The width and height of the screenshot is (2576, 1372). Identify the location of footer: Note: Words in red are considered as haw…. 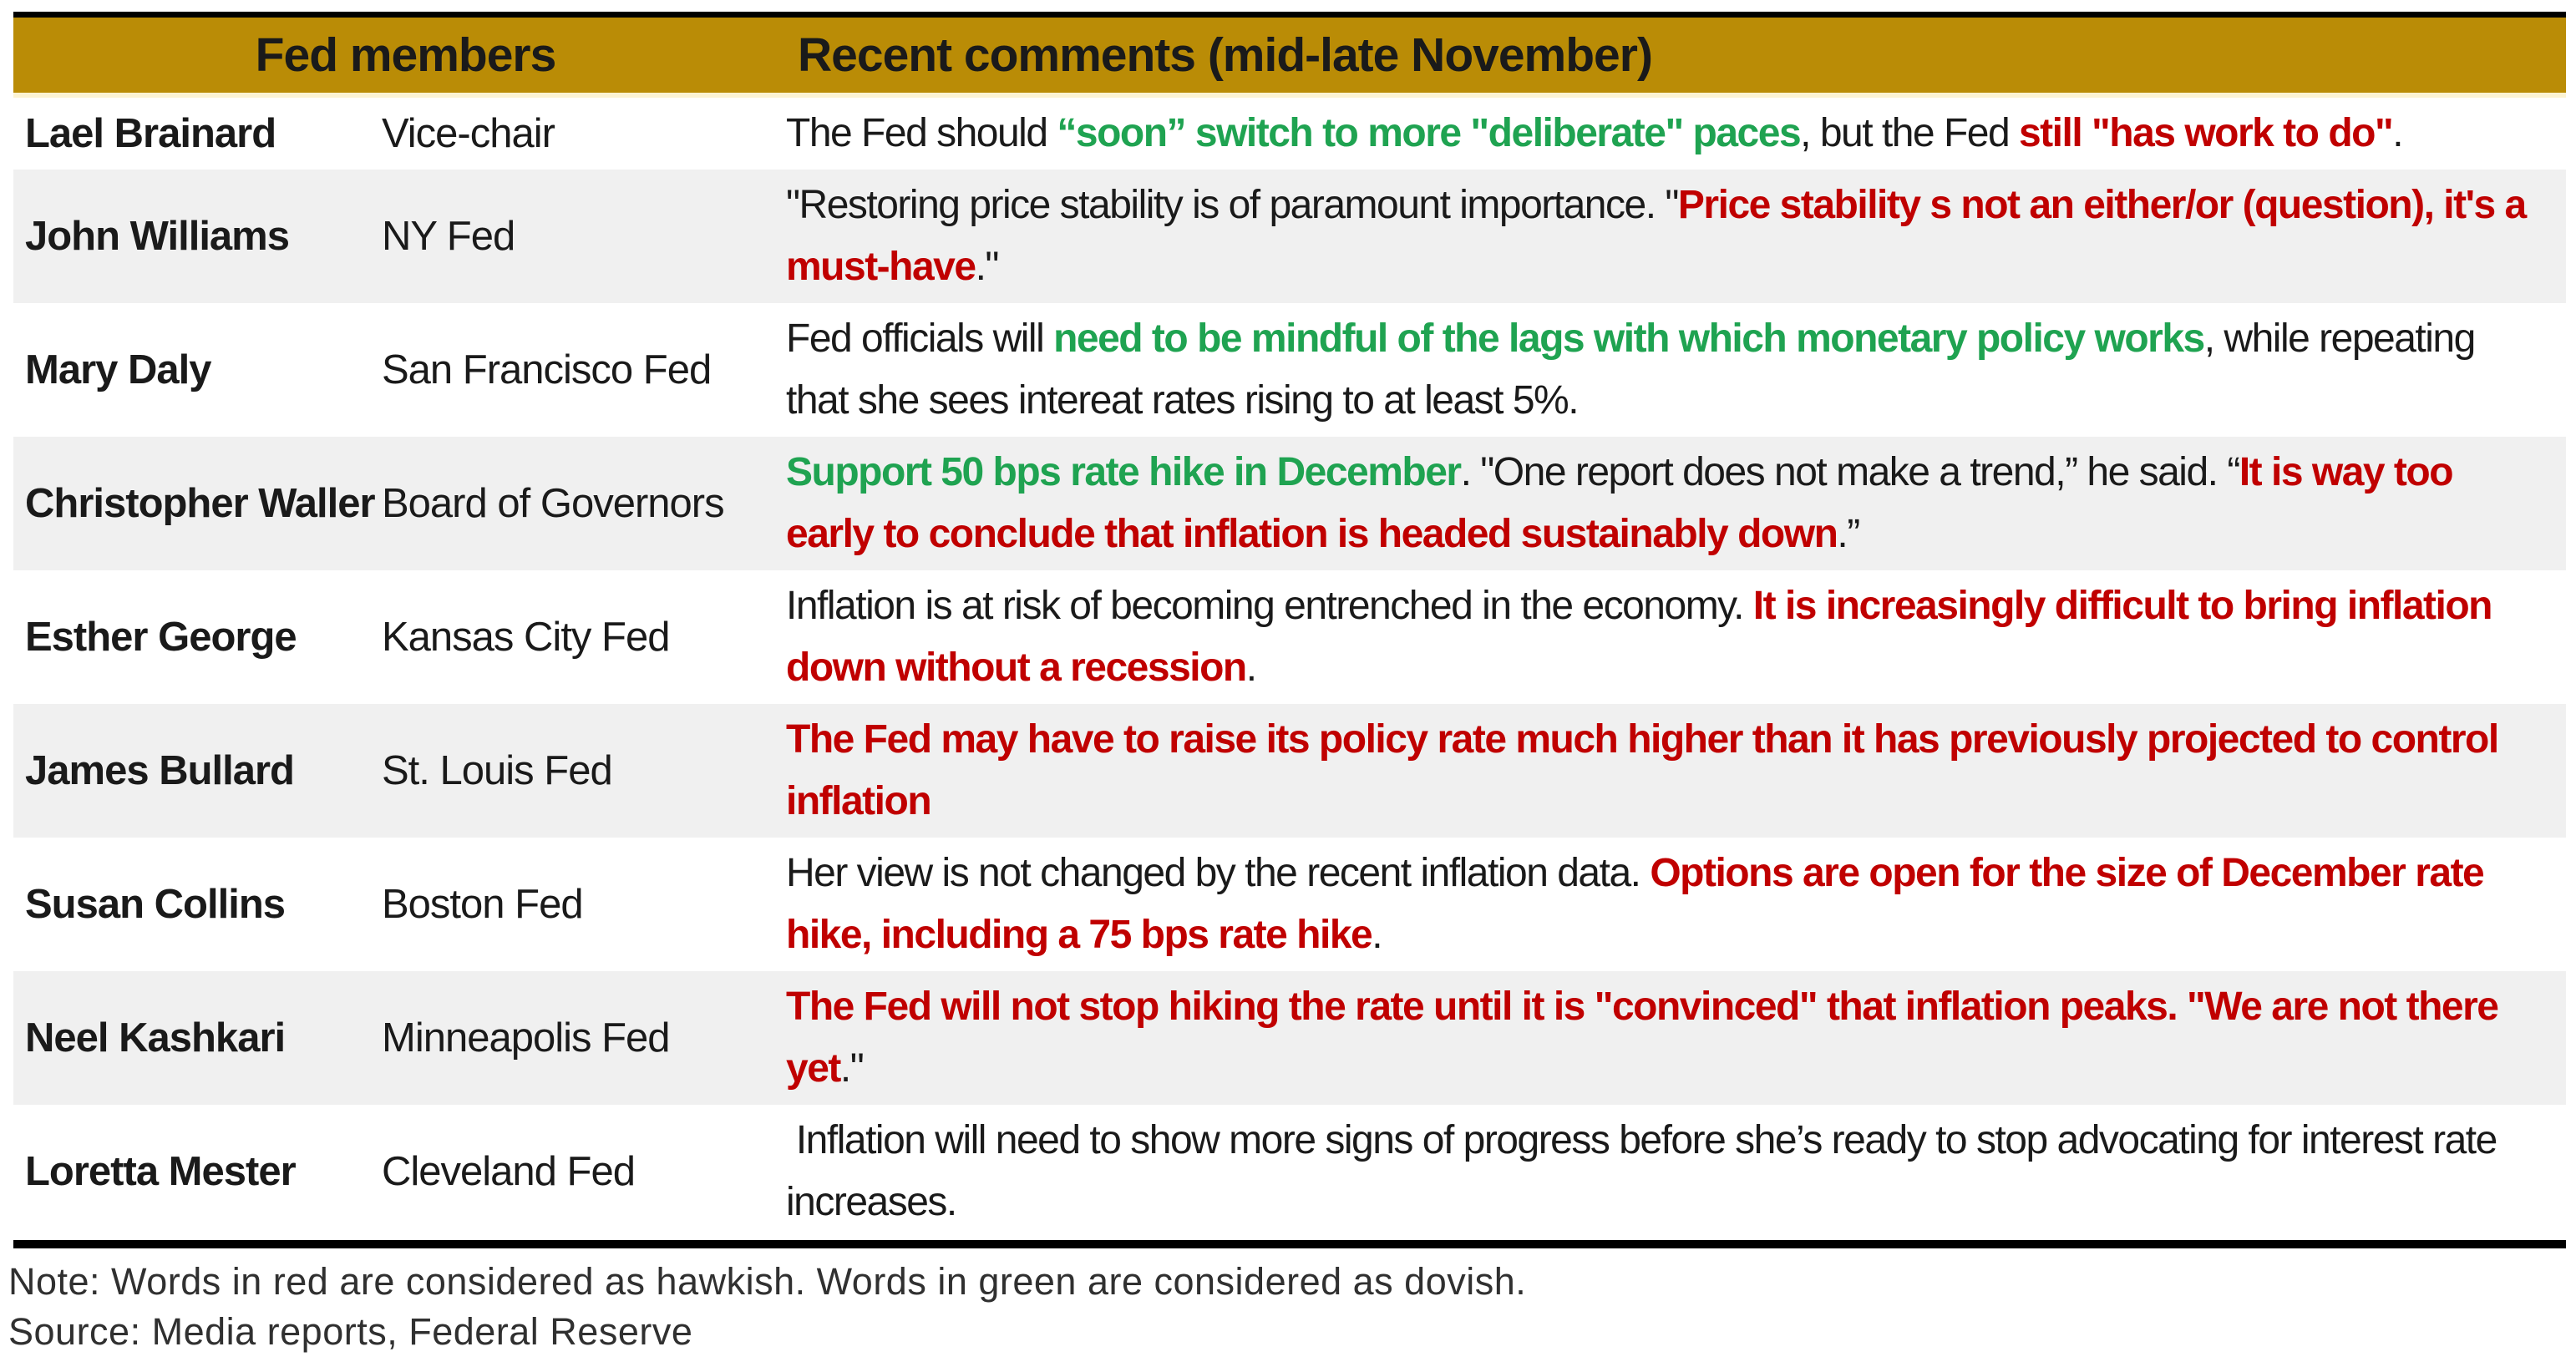
(1292, 1307).